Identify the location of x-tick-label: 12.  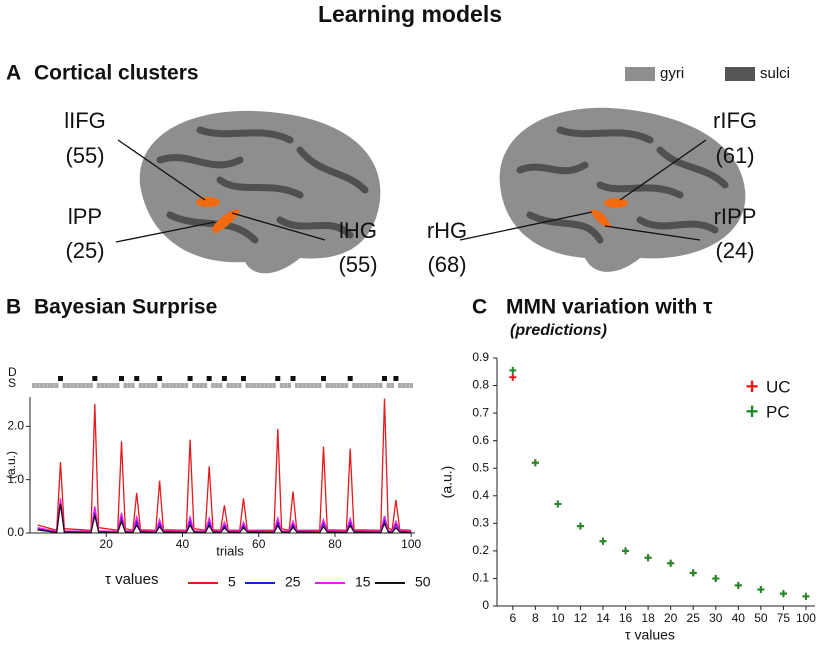
(581, 618).